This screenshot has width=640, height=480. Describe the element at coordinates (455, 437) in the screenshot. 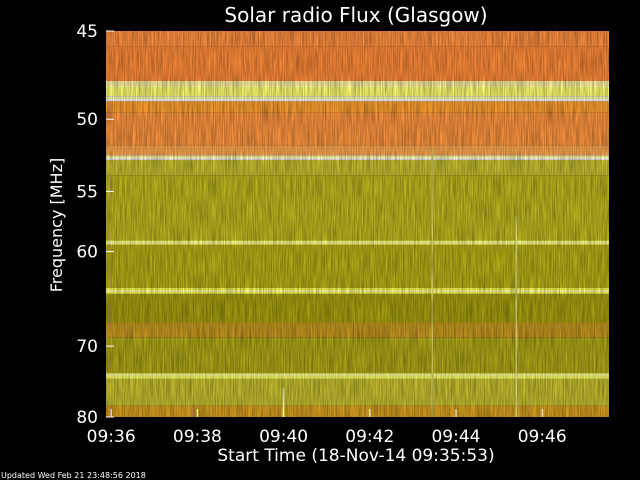

I see `x-tick-label-4: 09:44` at that location.